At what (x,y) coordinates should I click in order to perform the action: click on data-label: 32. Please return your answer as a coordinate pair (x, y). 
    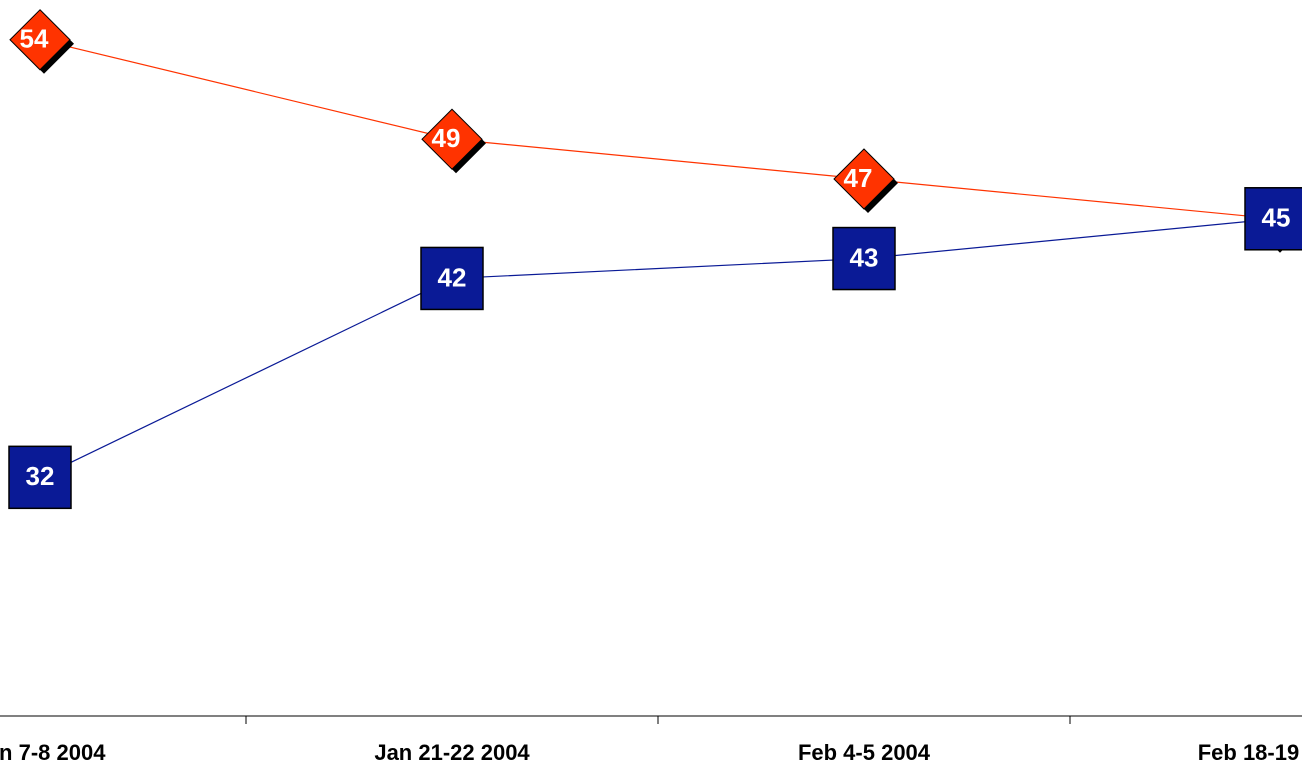
    Looking at the image, I should click on (40, 476).